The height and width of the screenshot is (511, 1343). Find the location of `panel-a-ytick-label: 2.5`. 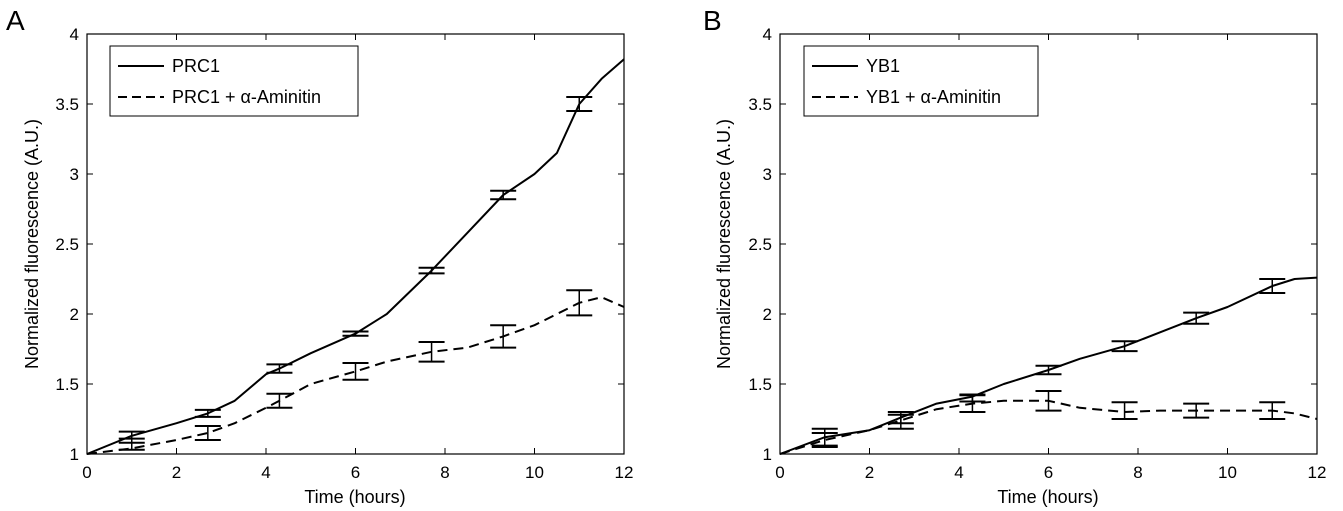

panel-a-ytick-label: 2.5 is located at coordinates (67, 244).